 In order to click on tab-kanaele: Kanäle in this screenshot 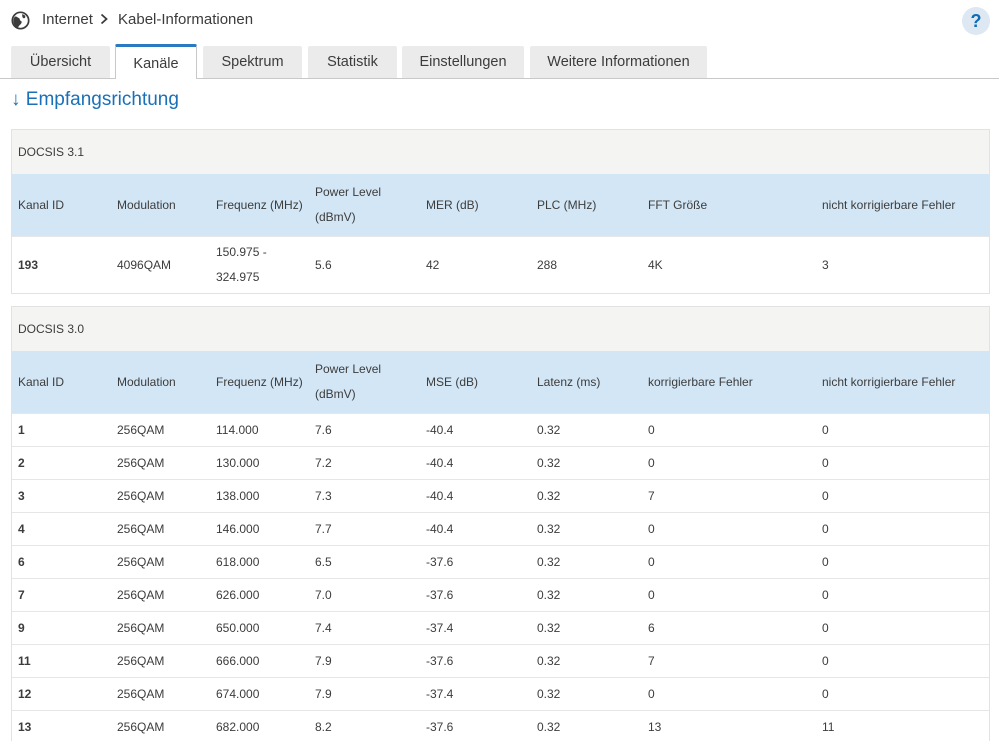, I will do `click(156, 61)`.